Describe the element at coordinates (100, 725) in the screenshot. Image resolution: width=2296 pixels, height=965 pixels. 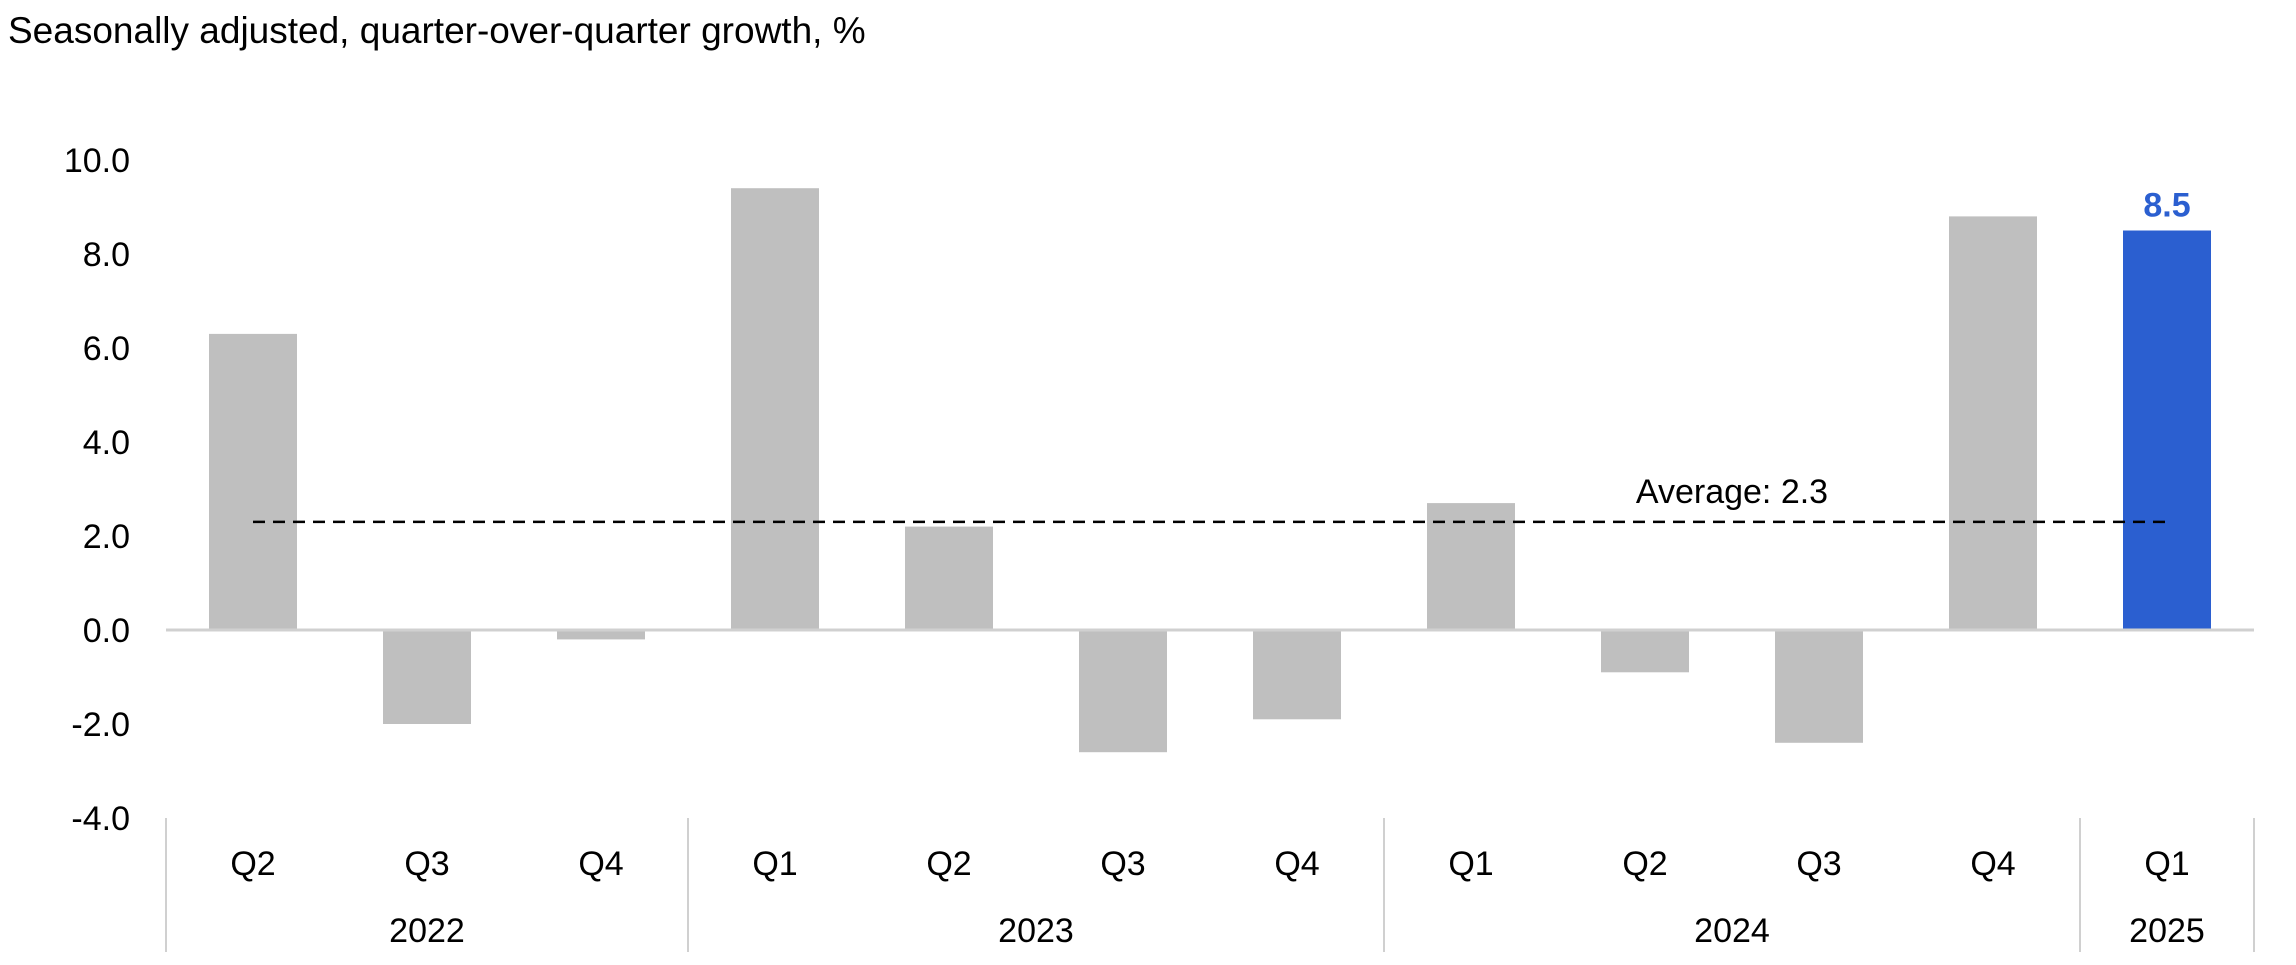
I see `y-tick-label: -2.0` at that location.